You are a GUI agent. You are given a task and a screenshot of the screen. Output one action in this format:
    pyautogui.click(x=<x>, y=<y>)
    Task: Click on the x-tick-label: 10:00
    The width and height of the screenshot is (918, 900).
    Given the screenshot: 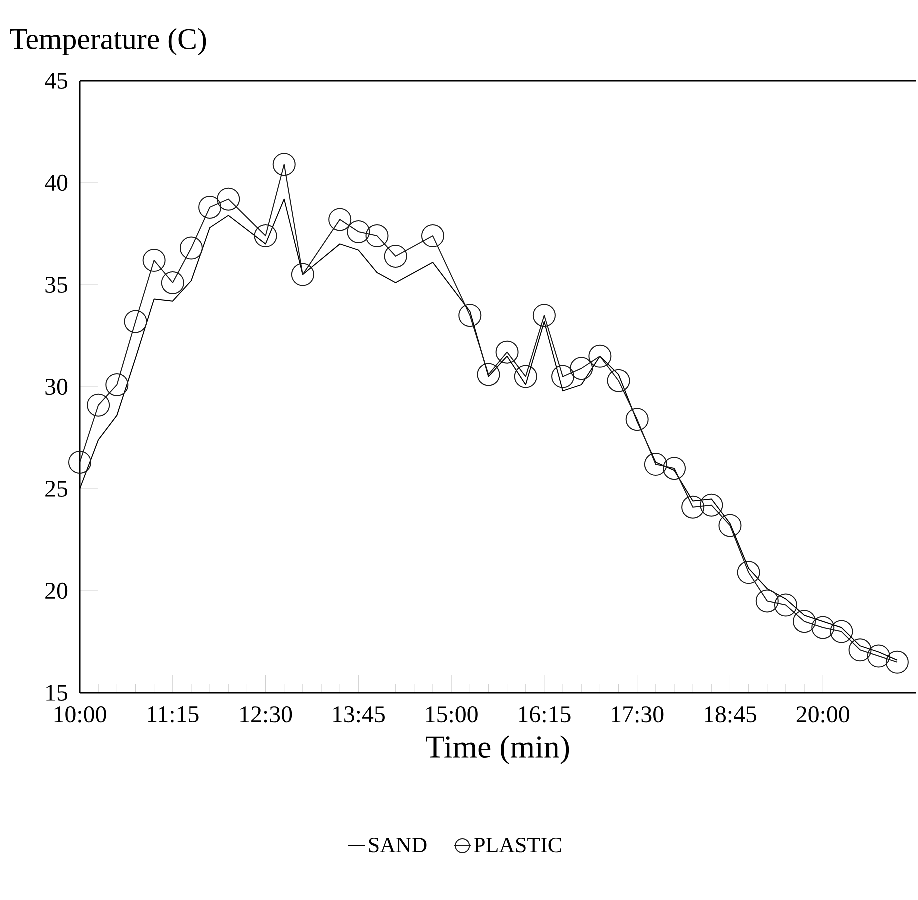 What is the action you would take?
    pyautogui.click(x=80, y=714)
    